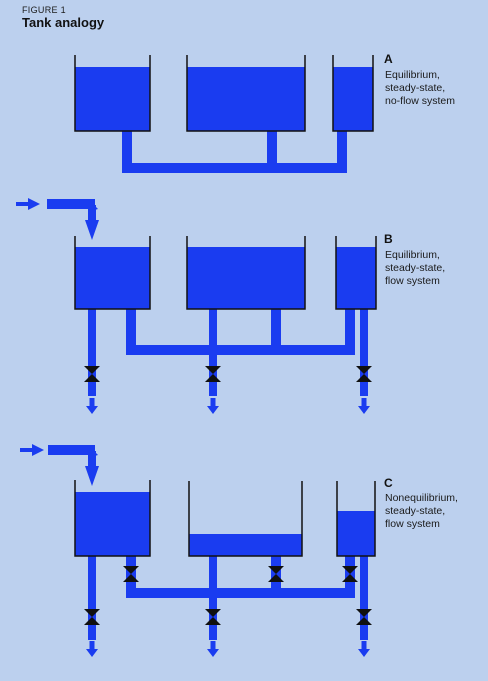 The image size is (488, 681). I want to click on panel-c-inflow, so click(59, 465).